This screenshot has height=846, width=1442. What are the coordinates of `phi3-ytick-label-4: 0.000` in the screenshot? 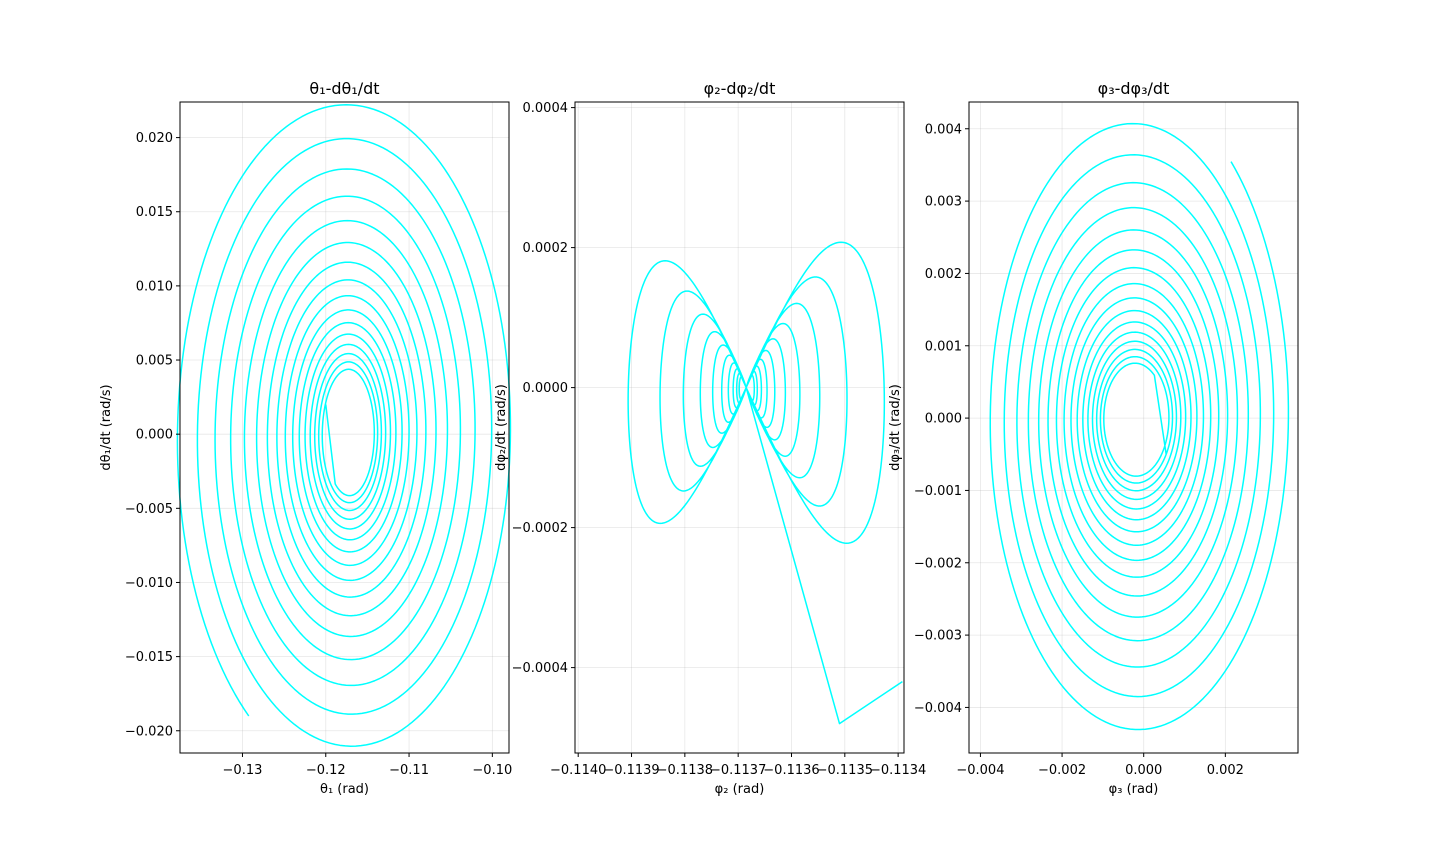 It's located at (943, 419).